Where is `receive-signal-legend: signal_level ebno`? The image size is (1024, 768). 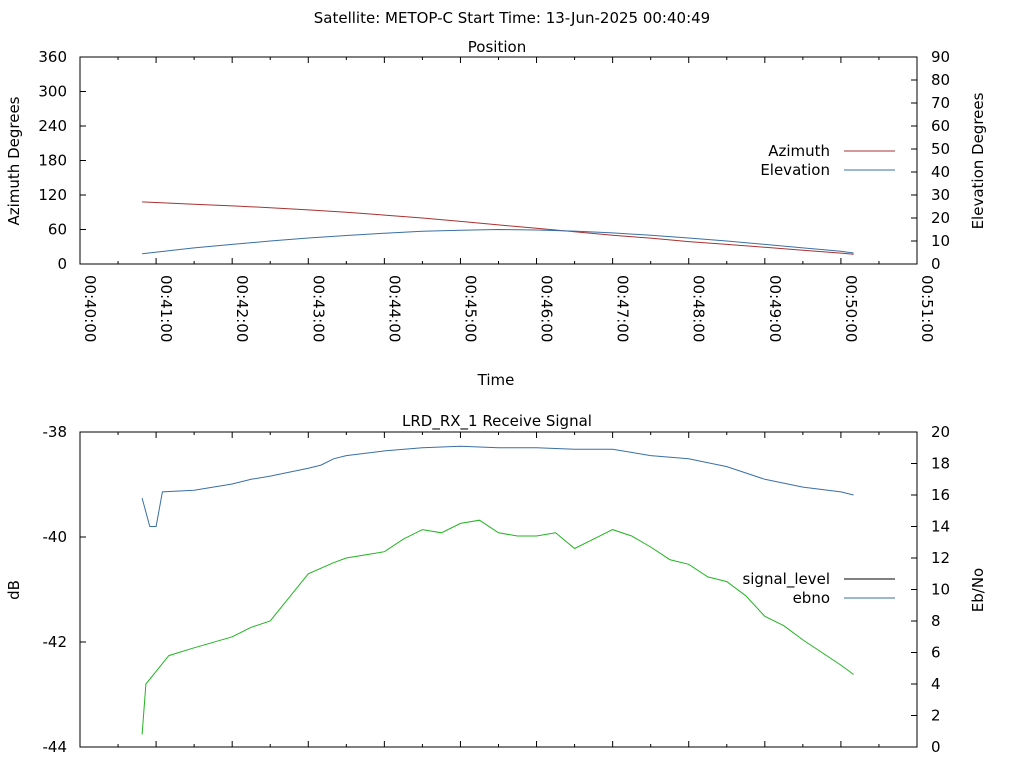 receive-signal-legend: signal_level ebno is located at coordinates (818, 588).